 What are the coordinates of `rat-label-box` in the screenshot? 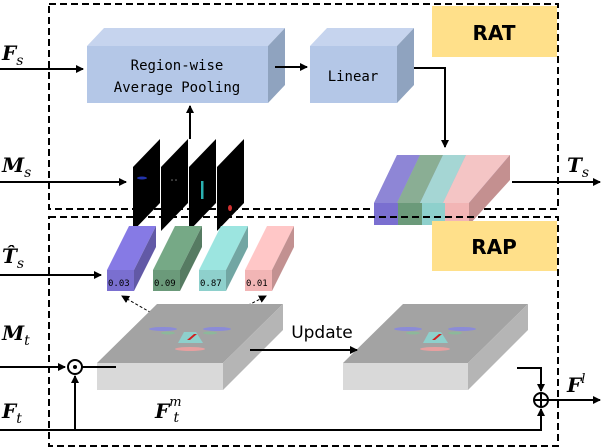 It's located at (494, 31).